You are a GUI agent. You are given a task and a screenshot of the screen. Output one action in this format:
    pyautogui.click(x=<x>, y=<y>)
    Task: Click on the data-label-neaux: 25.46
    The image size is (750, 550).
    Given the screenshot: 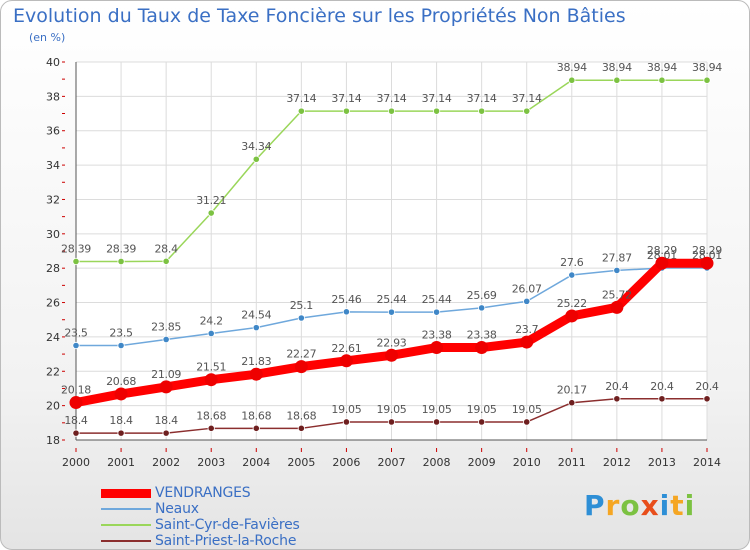 What is the action you would take?
    pyautogui.click(x=346, y=299)
    